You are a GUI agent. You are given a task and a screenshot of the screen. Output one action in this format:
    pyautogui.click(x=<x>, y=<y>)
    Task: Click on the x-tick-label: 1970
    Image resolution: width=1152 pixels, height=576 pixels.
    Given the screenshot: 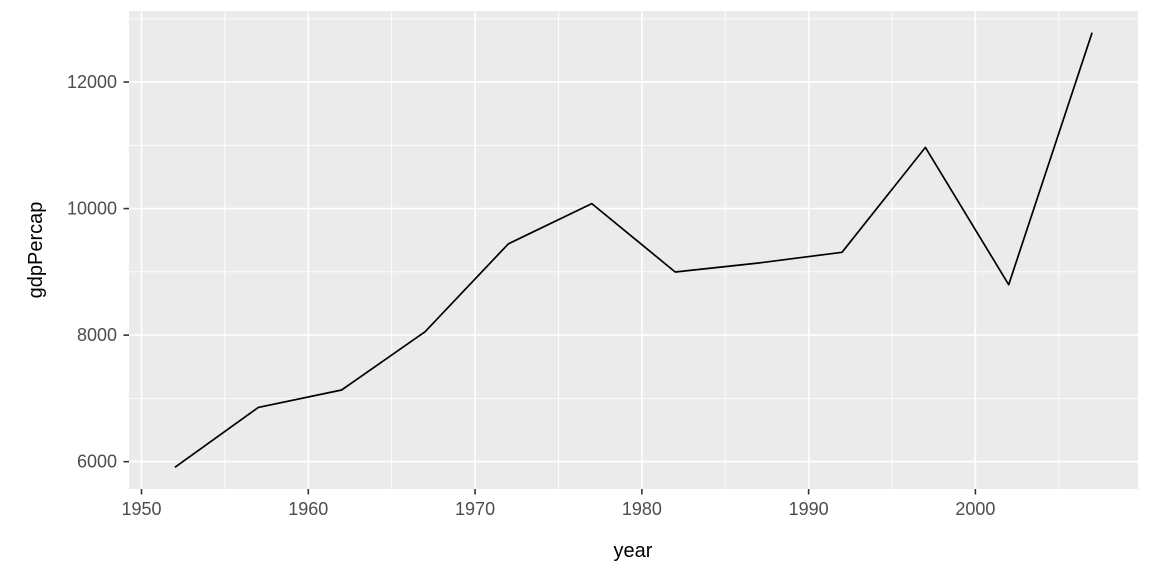 What is the action you would take?
    pyautogui.click(x=475, y=509)
    